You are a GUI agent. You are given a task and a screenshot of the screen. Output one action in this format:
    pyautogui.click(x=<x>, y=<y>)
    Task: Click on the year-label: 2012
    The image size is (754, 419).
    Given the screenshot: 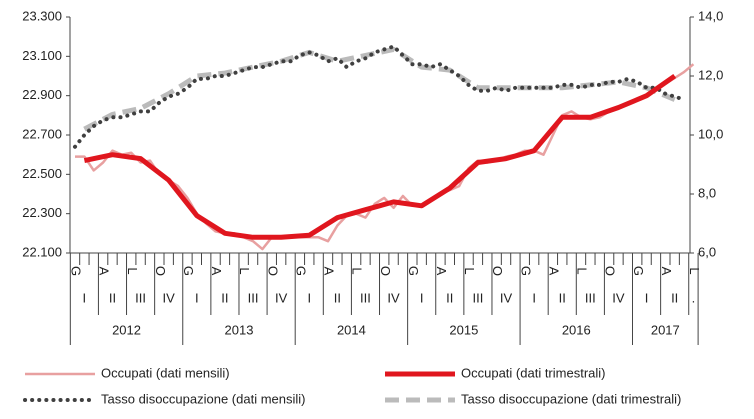 What is the action you would take?
    pyautogui.click(x=126, y=329)
    